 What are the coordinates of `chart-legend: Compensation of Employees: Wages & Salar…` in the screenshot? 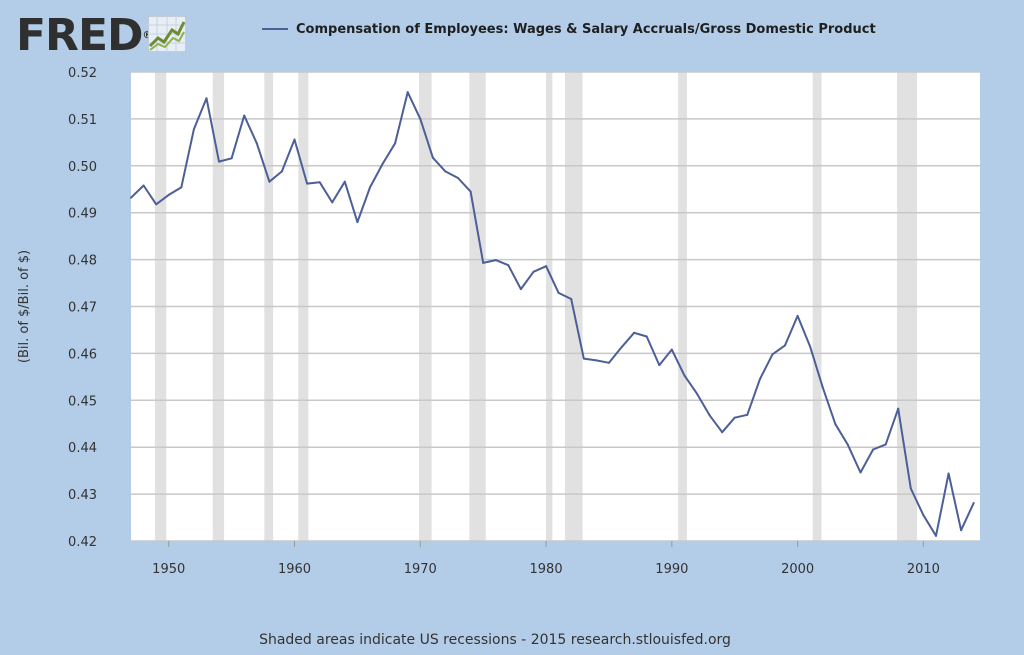 It's located at (569, 29).